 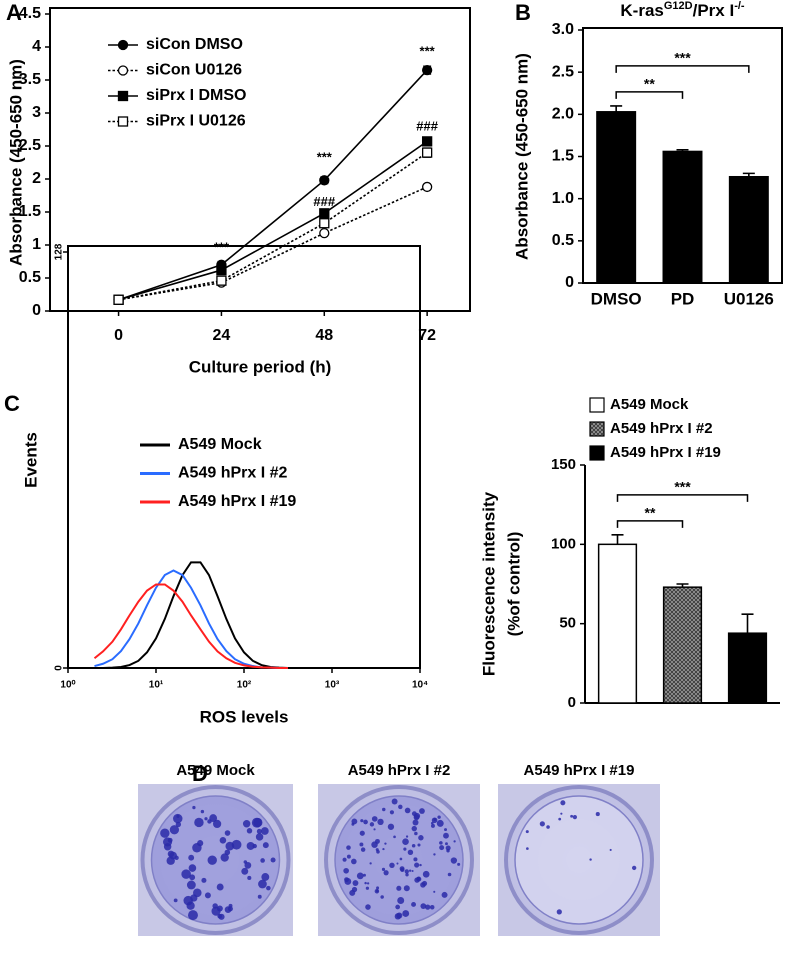 I want to click on y-tick-label: 2.5, so click(x=30, y=145).